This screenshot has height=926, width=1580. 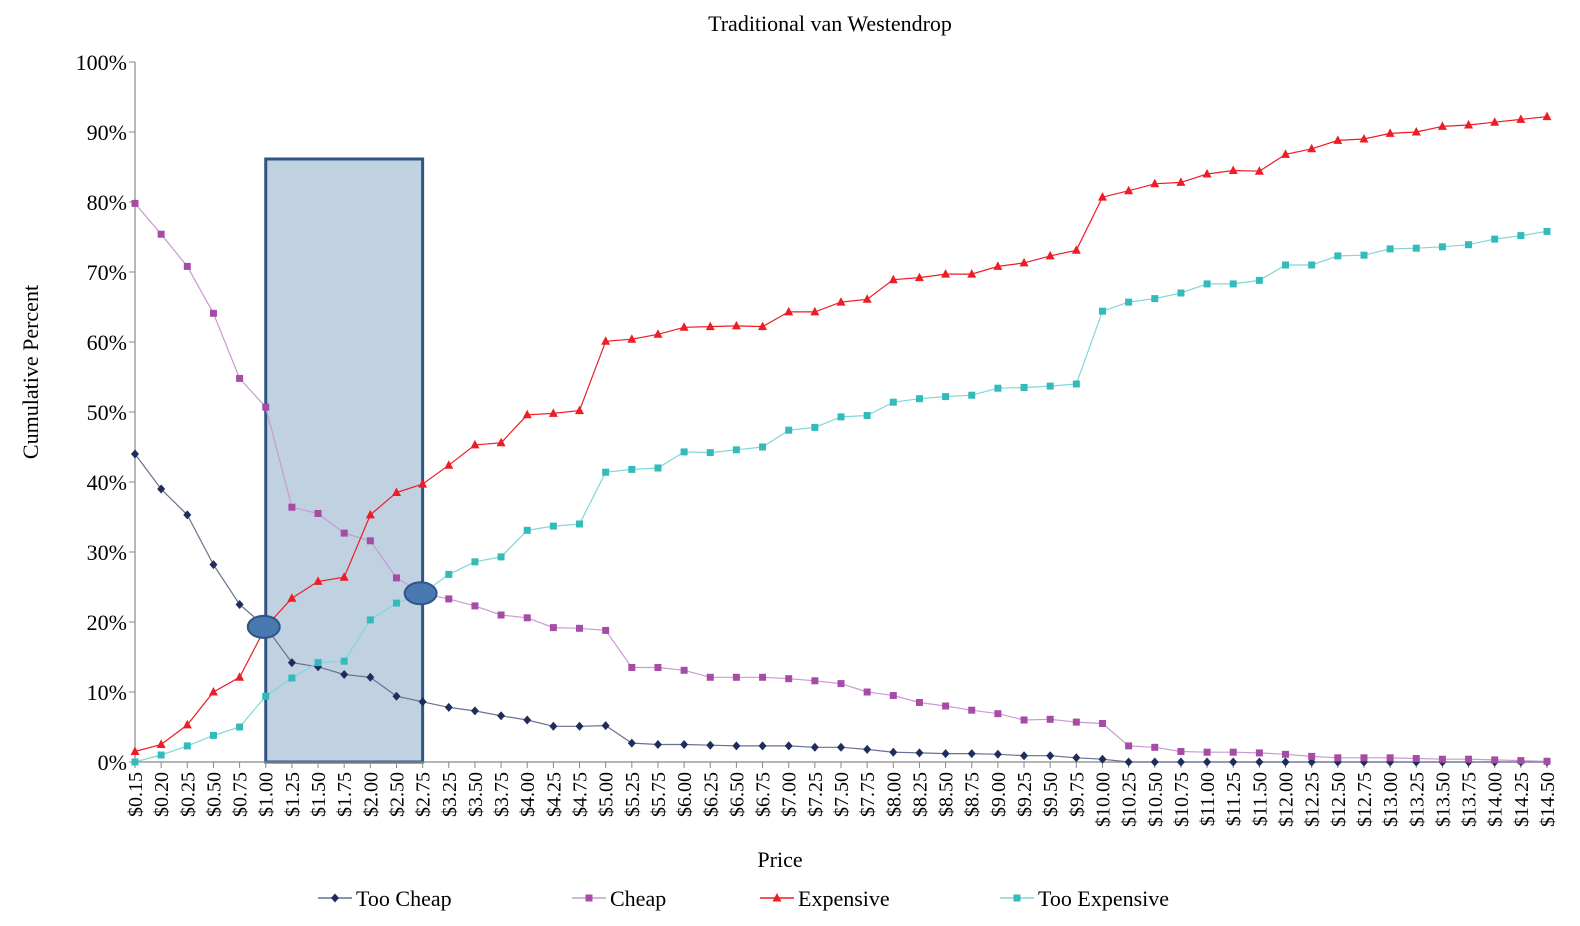 I want to click on chart-title: Traditional van Westendrop, so click(x=830, y=23).